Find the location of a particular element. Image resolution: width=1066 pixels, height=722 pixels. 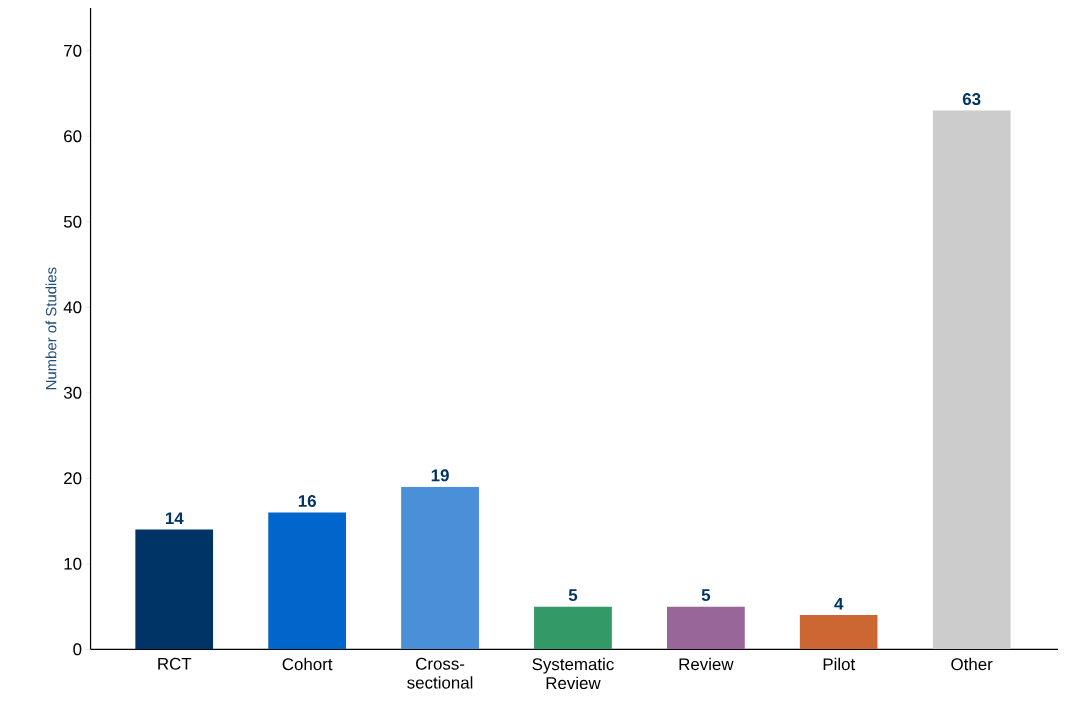

y-tick-label: 60 is located at coordinates (73, 136).